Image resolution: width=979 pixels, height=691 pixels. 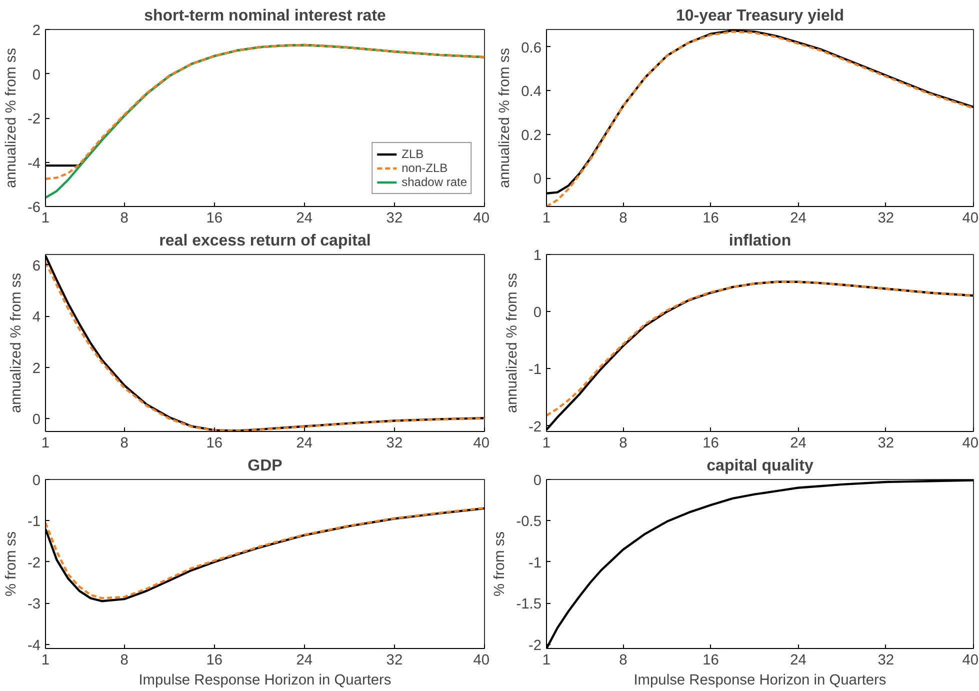 What do you see at coordinates (265, 16) in the screenshot?
I see `chart-title: short-term nominal interest rate` at bounding box center [265, 16].